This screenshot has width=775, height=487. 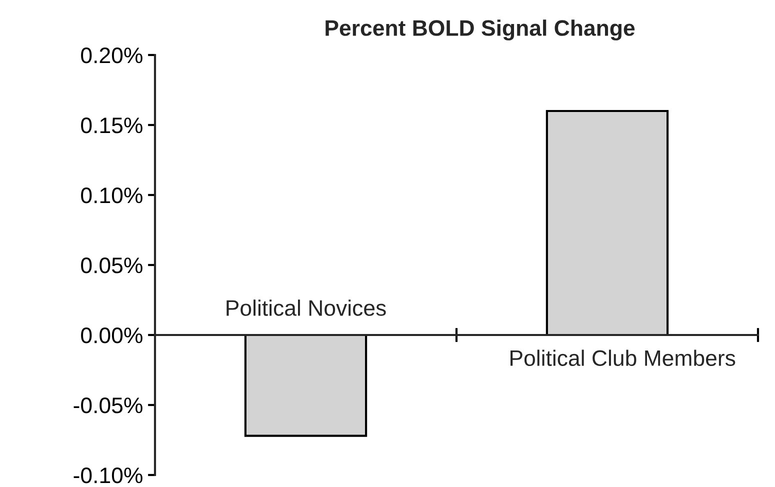 I want to click on chart-title: Percent BOLD Signal Change, so click(x=480, y=30).